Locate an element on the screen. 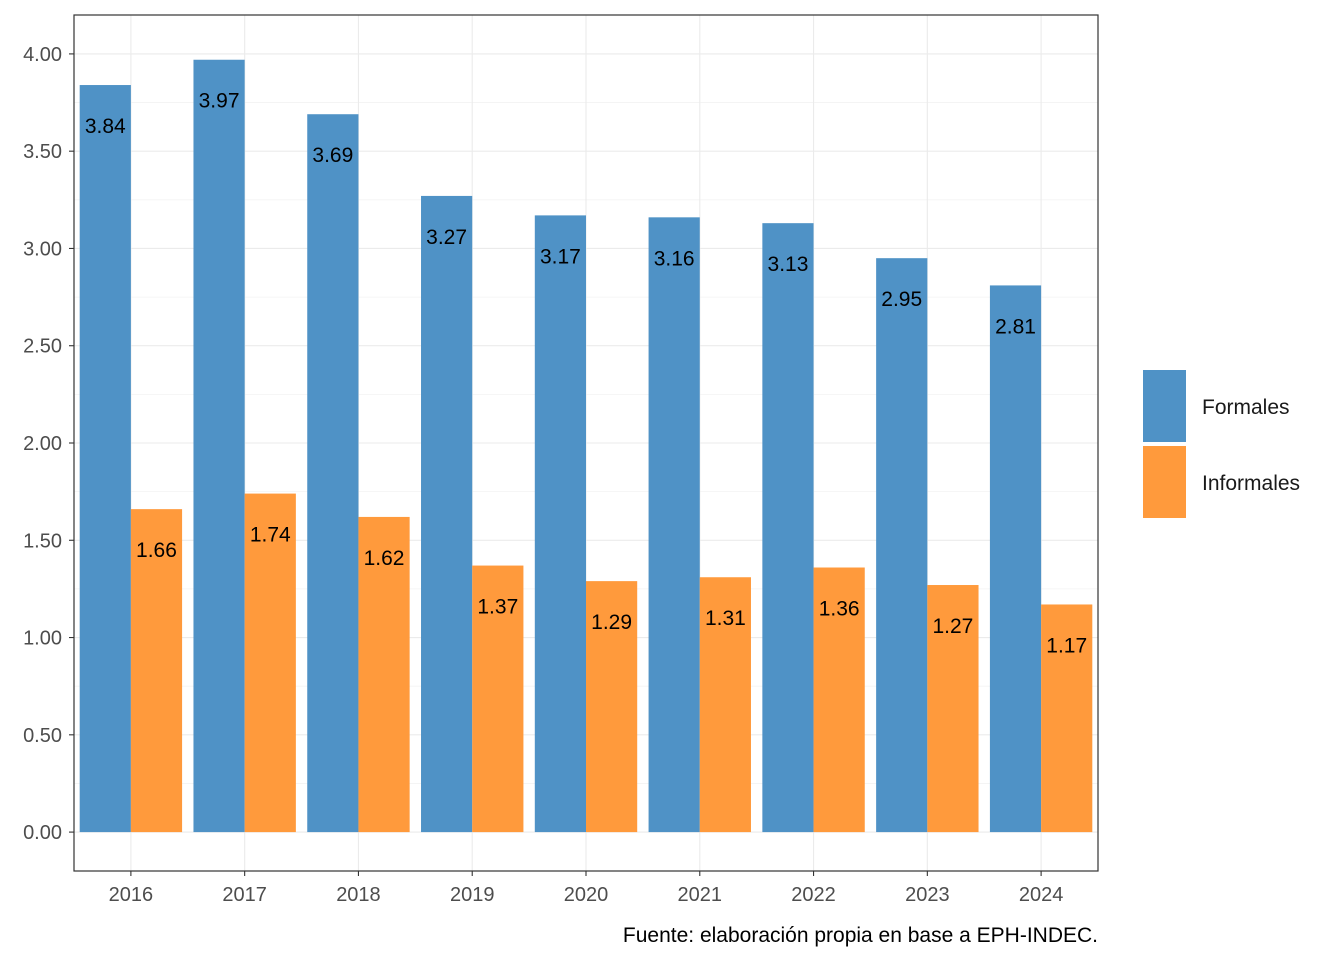  bar-formales-2018 is located at coordinates (333, 473).